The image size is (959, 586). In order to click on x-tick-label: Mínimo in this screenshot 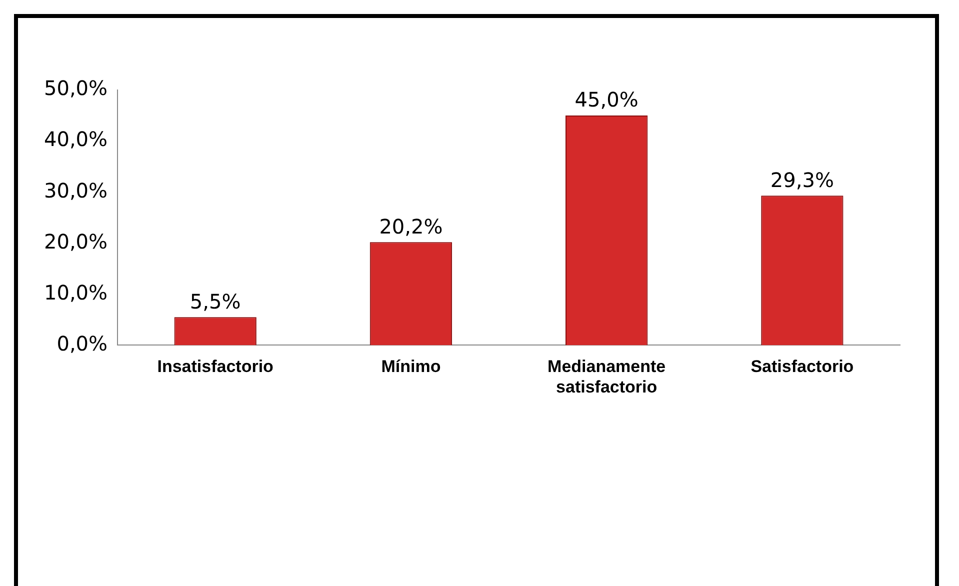, I will do `click(411, 366)`.